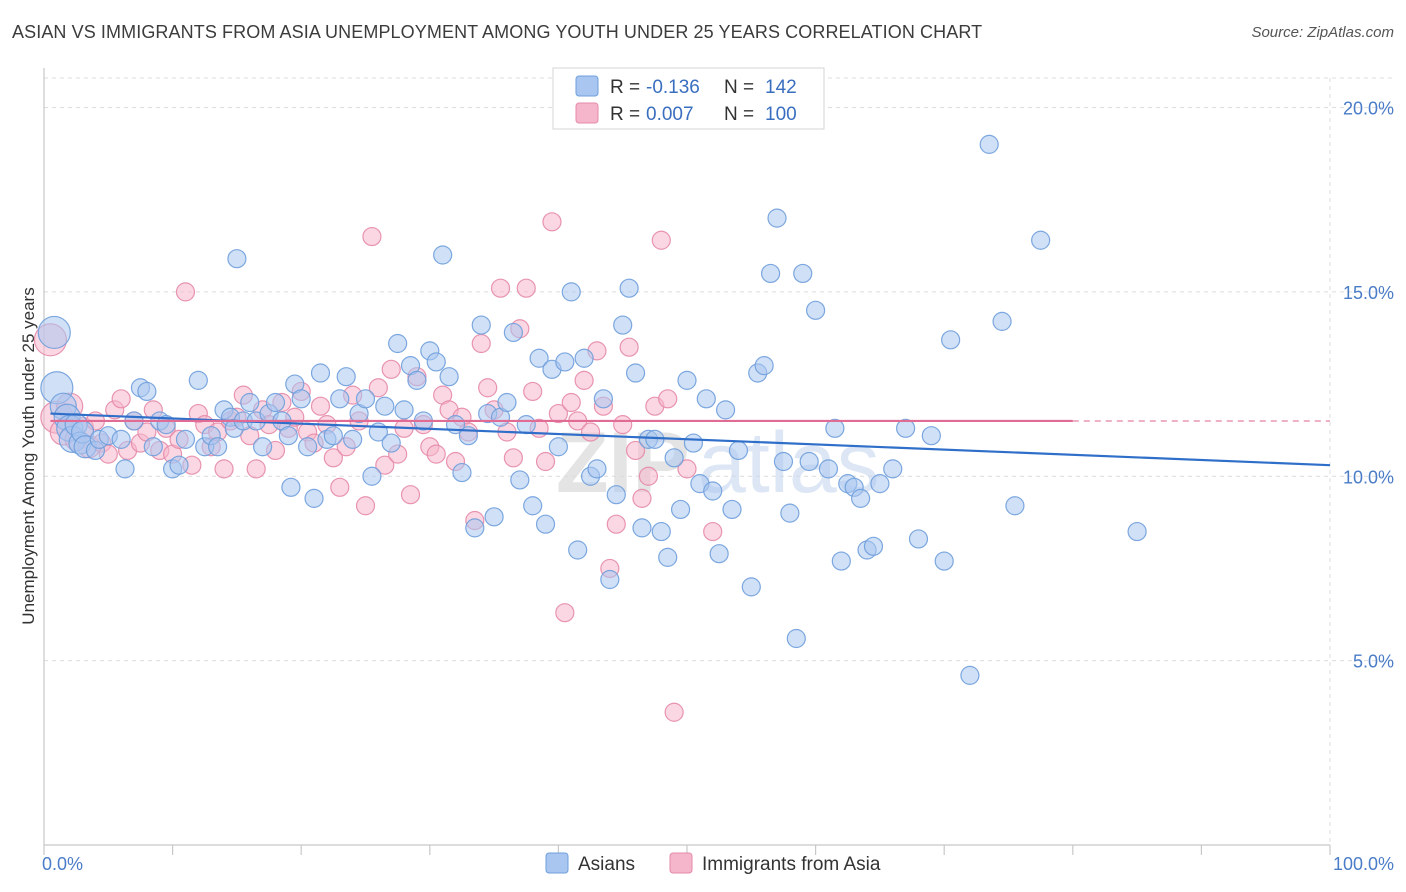  I want to click on legend-n-value-asians: 142, so click(781, 87).